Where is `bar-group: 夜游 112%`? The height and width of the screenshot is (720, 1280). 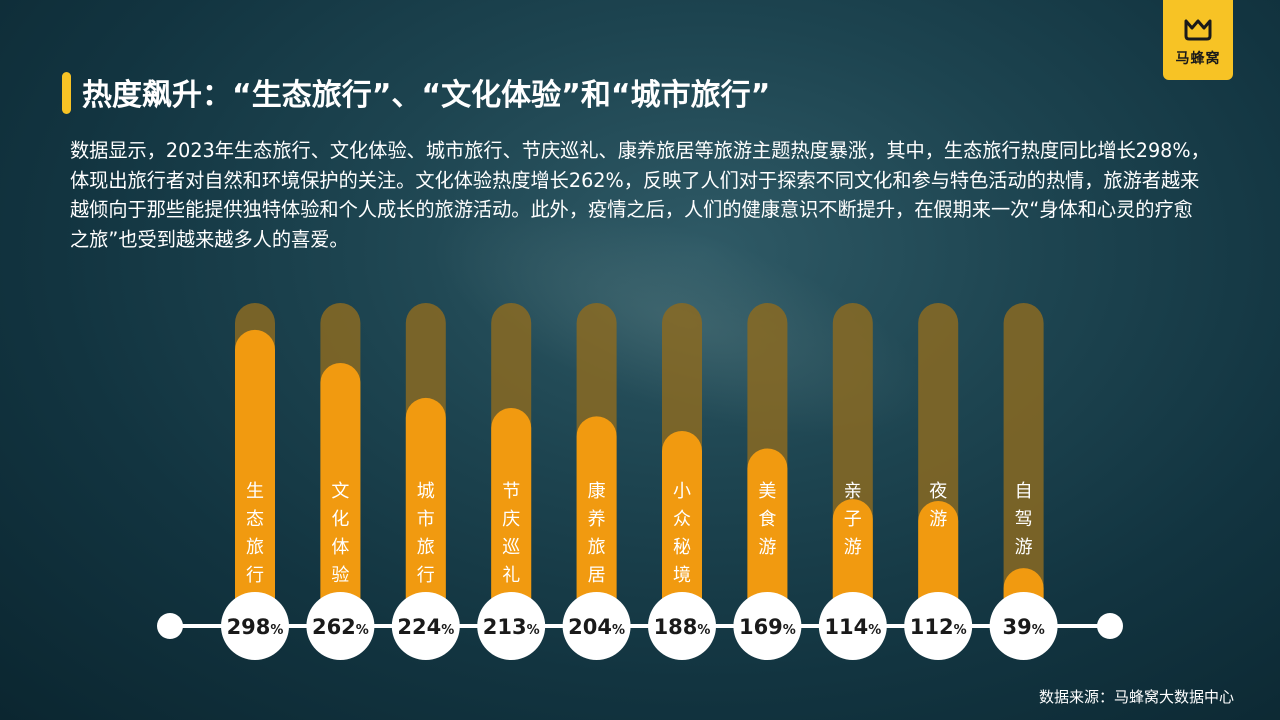 bar-group: 夜游 112% is located at coordinates (938, 481).